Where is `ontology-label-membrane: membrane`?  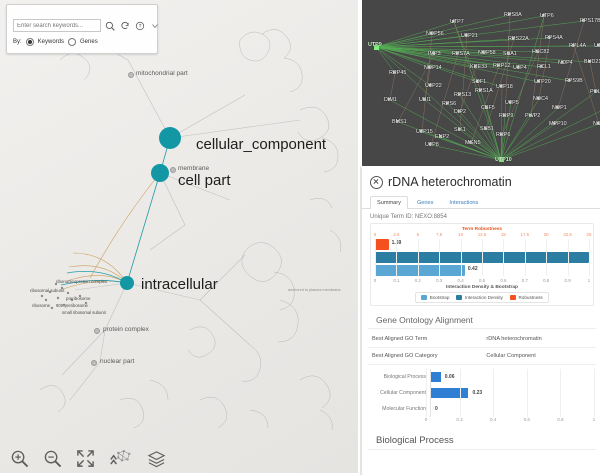 ontology-label-membrane: membrane is located at coordinates (194, 168).